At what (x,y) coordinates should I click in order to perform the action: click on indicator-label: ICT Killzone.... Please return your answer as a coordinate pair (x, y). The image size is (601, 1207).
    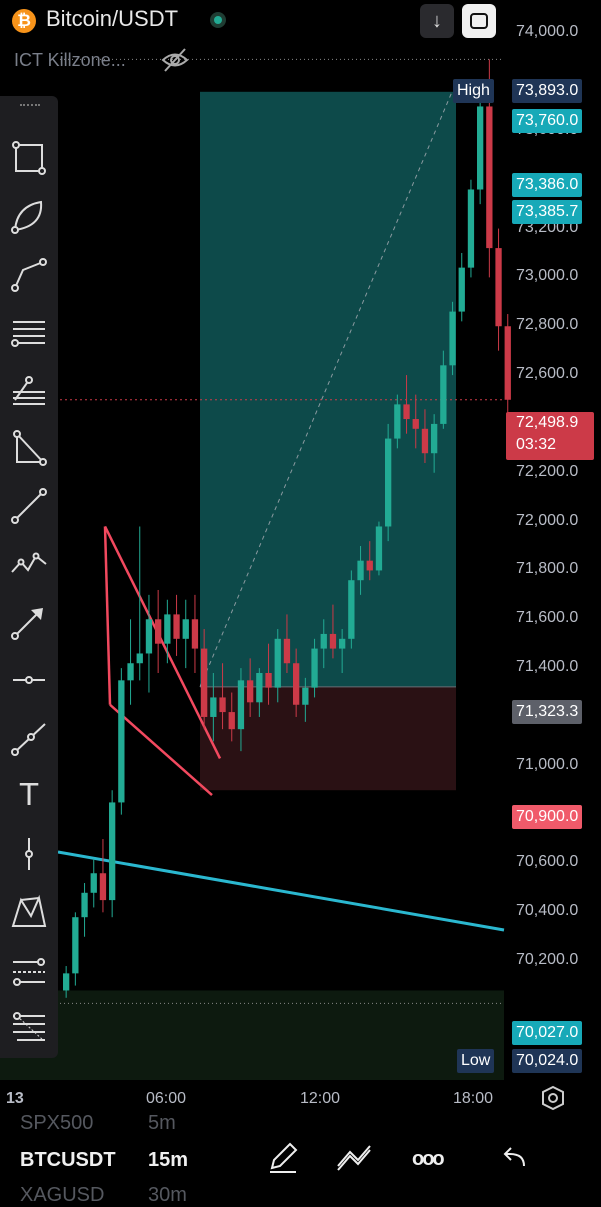
    Looking at the image, I should click on (70, 60).